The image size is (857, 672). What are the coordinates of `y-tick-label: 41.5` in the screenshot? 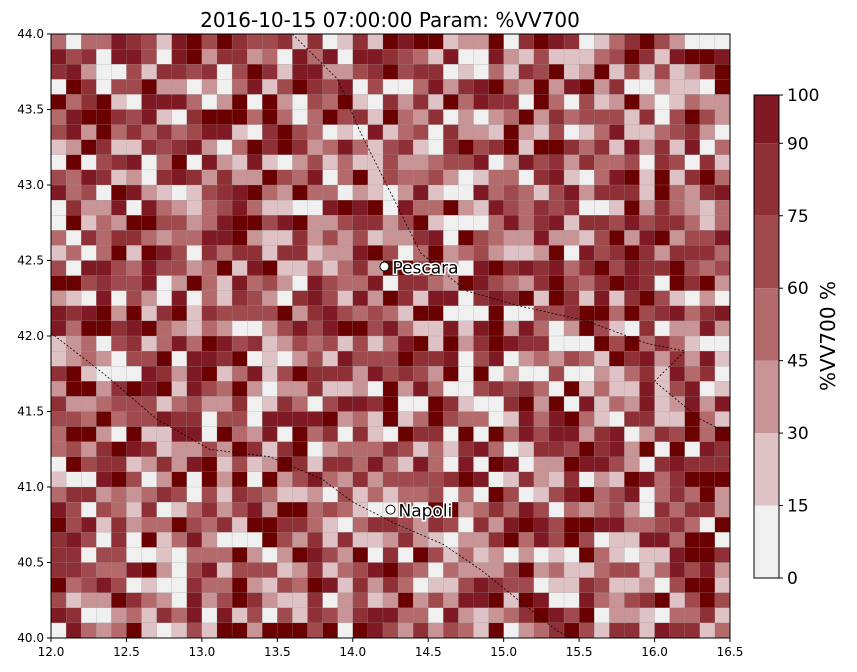 It's located at (30, 412).